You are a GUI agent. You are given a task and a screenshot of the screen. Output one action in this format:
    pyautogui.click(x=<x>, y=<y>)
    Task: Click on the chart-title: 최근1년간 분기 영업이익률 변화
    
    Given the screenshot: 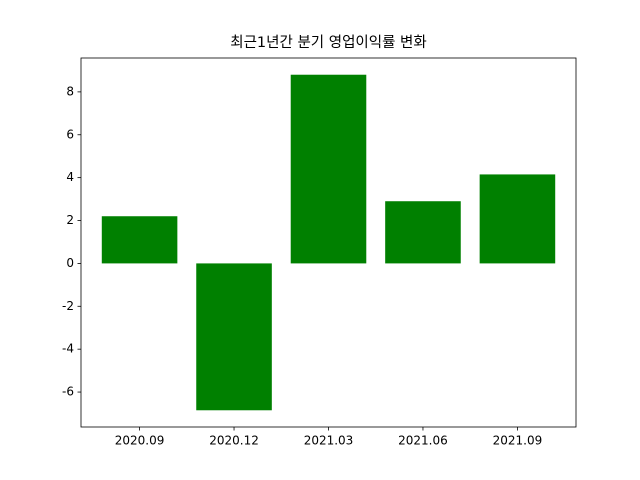 What is the action you would take?
    pyautogui.click(x=328, y=42)
    